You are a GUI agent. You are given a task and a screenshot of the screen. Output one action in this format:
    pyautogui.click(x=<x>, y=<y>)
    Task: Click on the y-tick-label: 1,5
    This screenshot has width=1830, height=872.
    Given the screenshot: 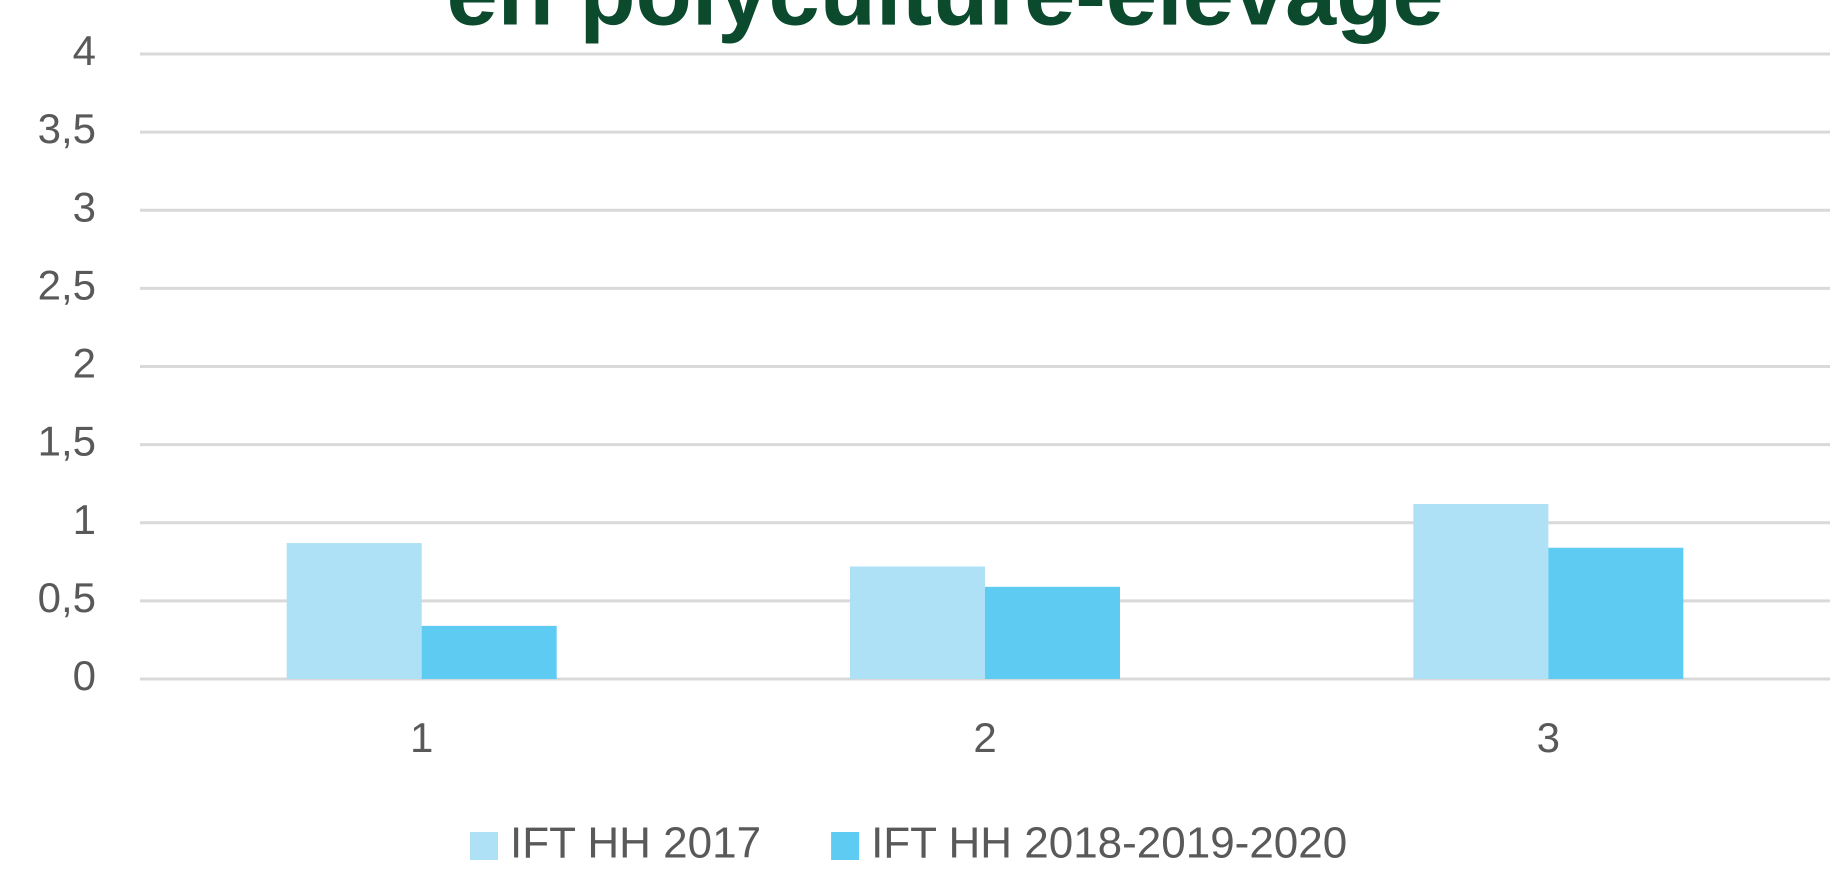 What is the action you would take?
    pyautogui.click(x=67, y=441)
    